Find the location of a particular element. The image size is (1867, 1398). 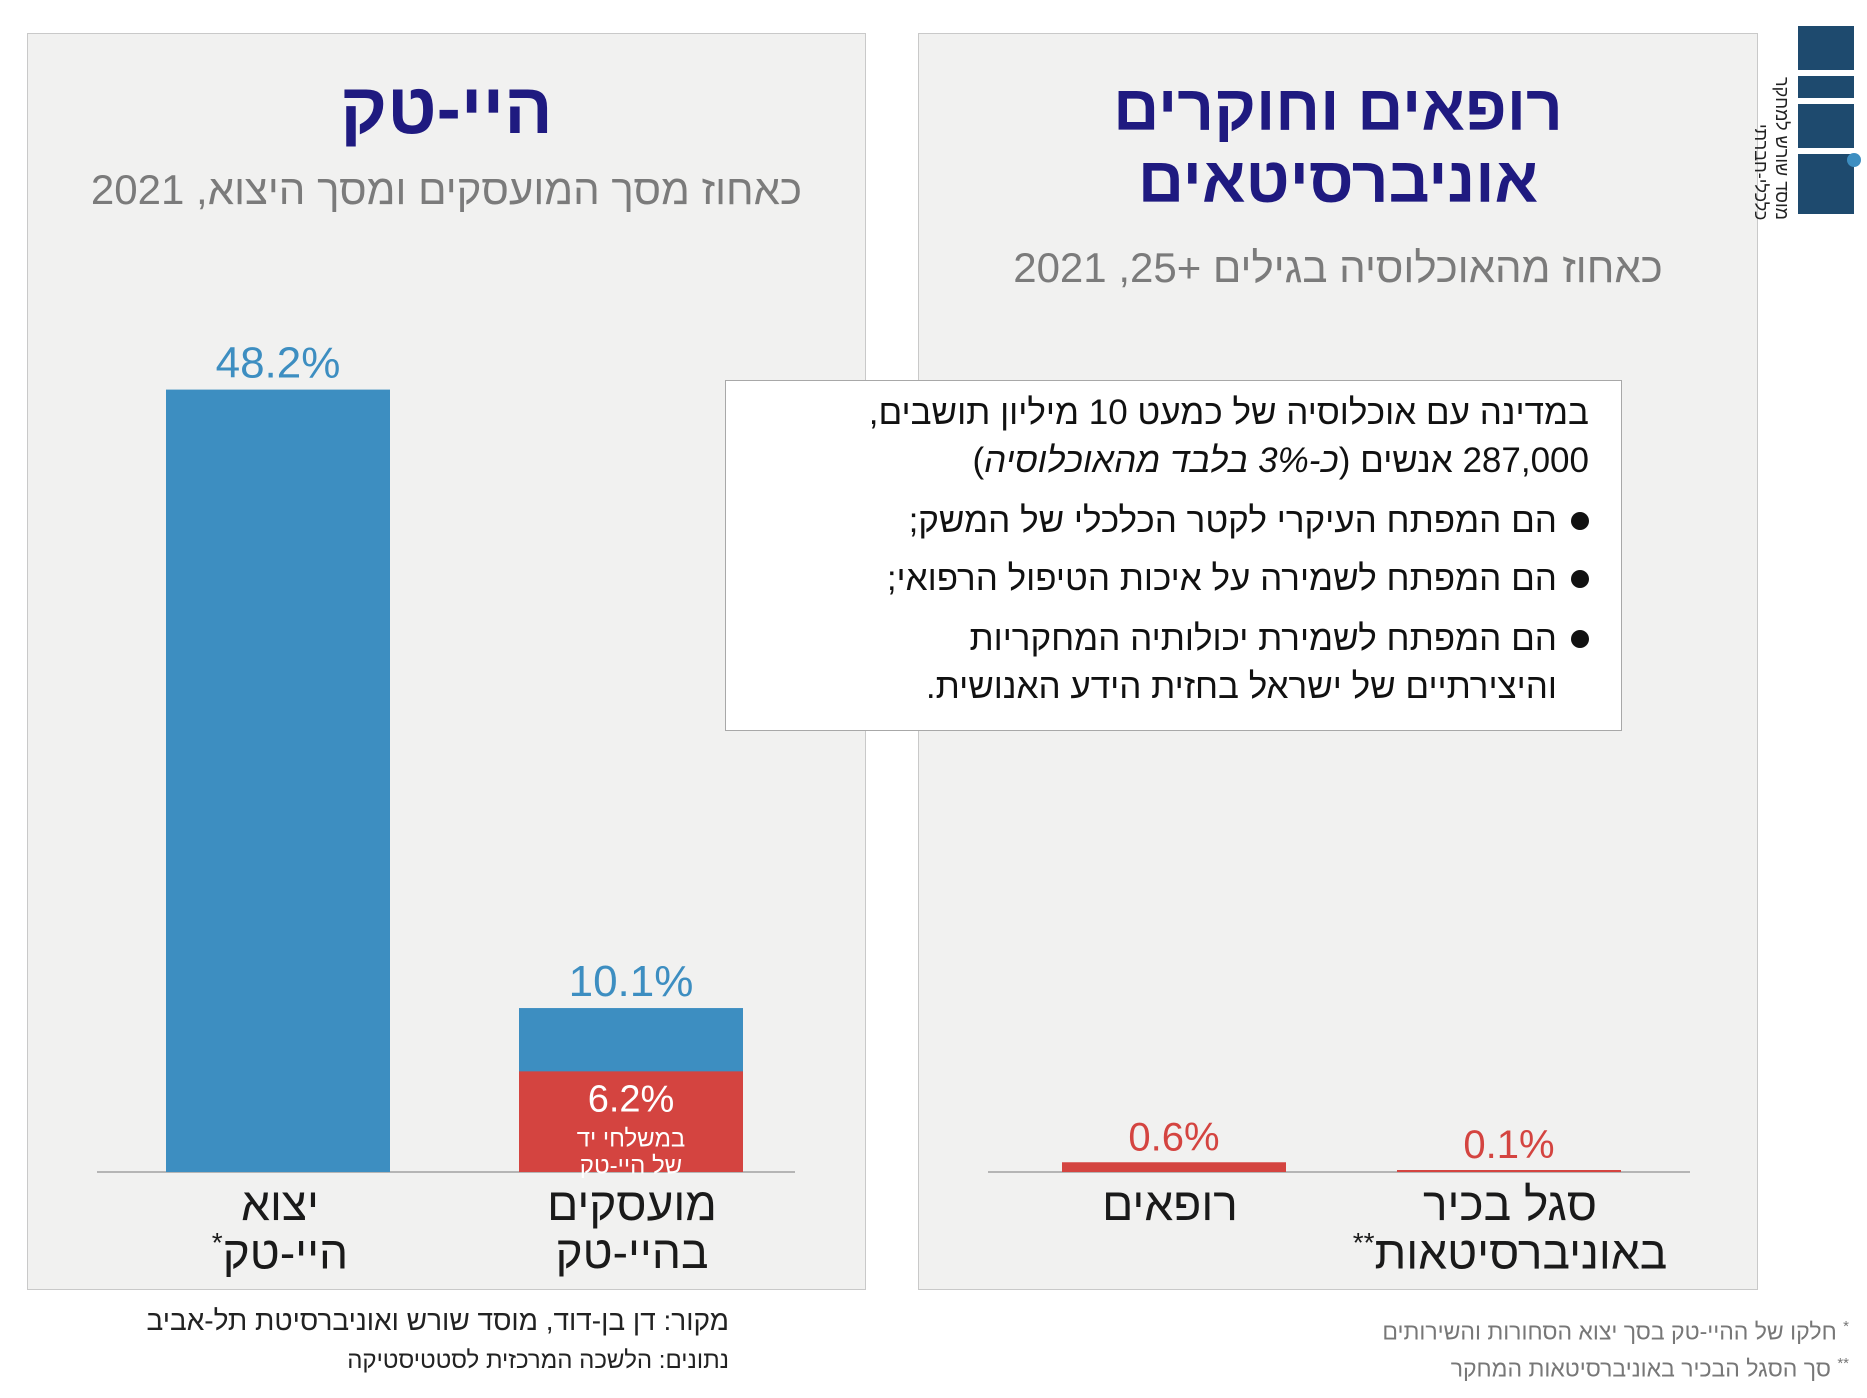

category-doctors: רופאים is located at coordinates (1170, 1204).